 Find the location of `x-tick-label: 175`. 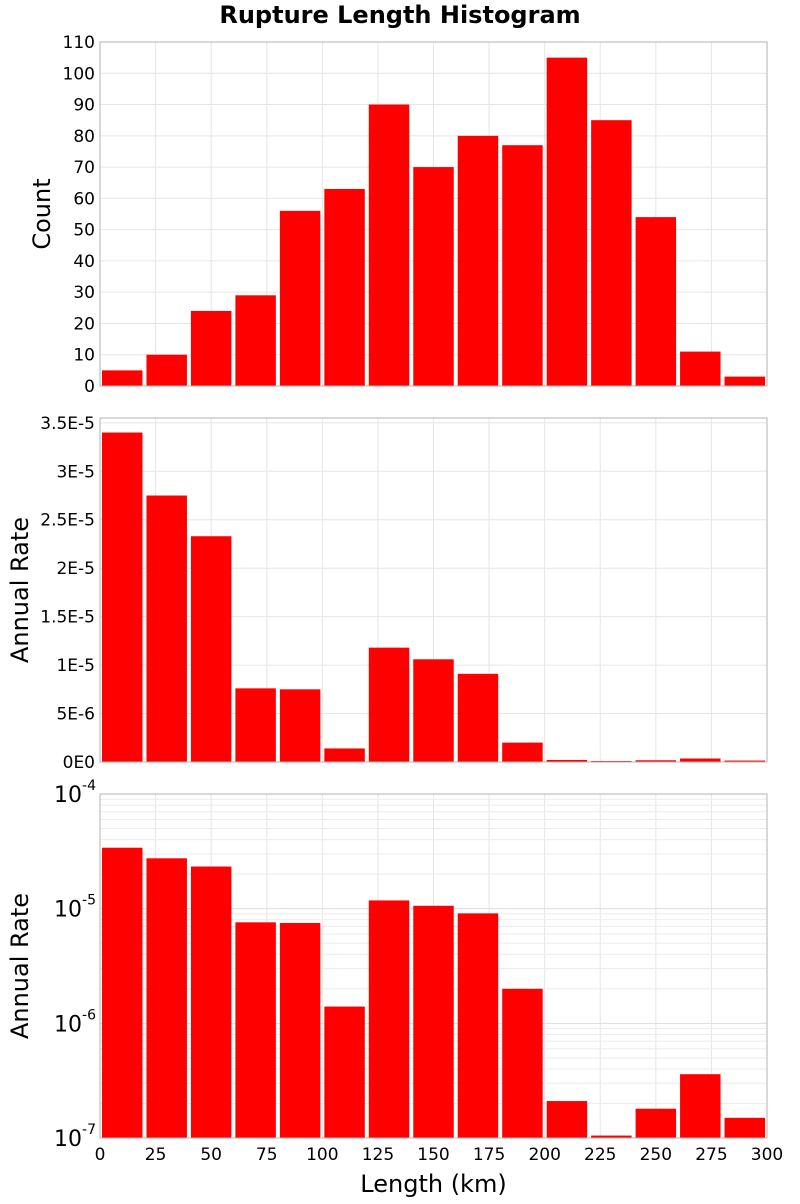

x-tick-label: 175 is located at coordinates (489, 1155).